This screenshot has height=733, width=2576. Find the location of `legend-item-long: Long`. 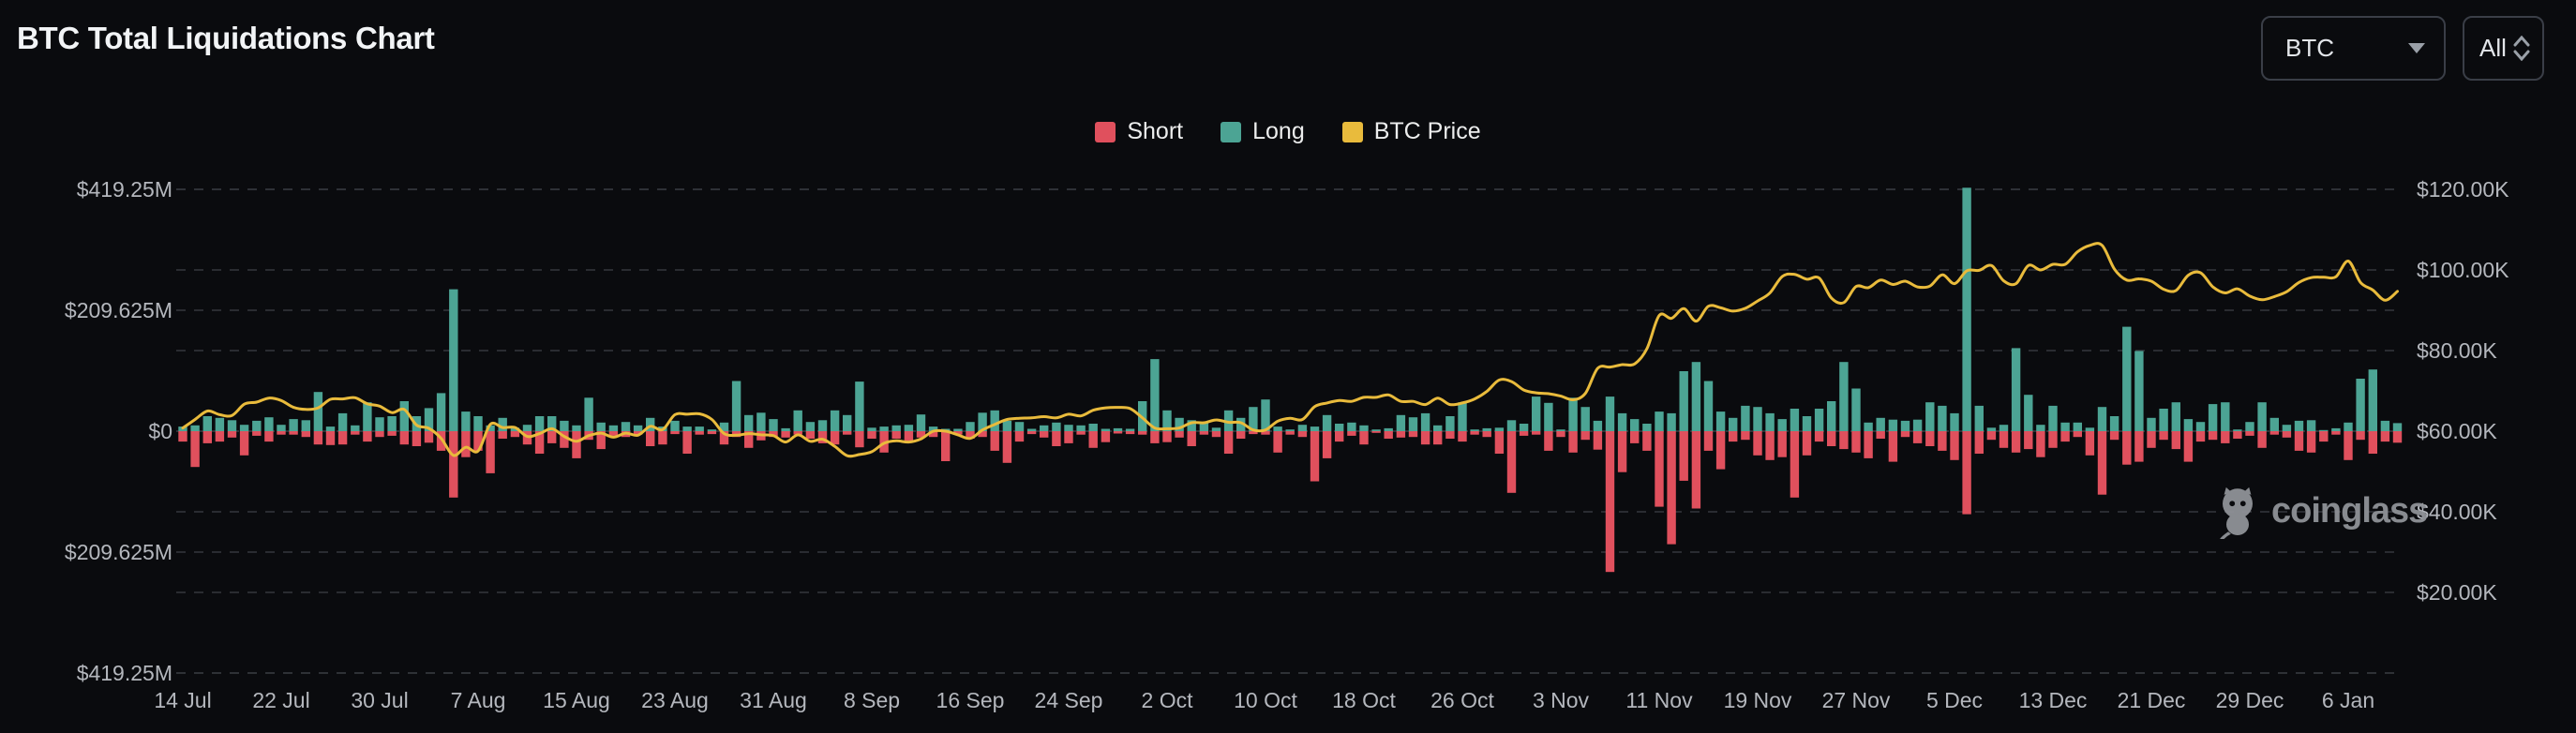

legend-item-long: Long is located at coordinates (1263, 131).